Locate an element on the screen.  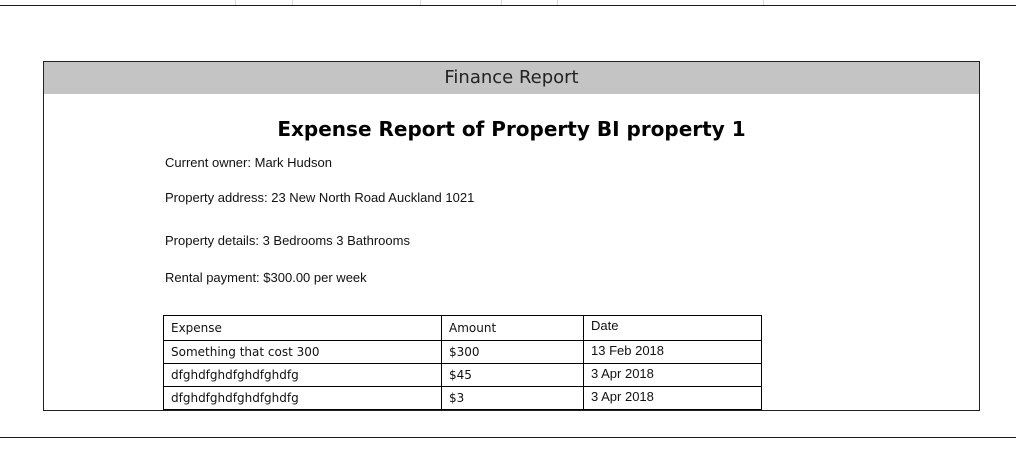
details-value: 3 Bedrooms 3 Bathrooms is located at coordinates (336, 240).